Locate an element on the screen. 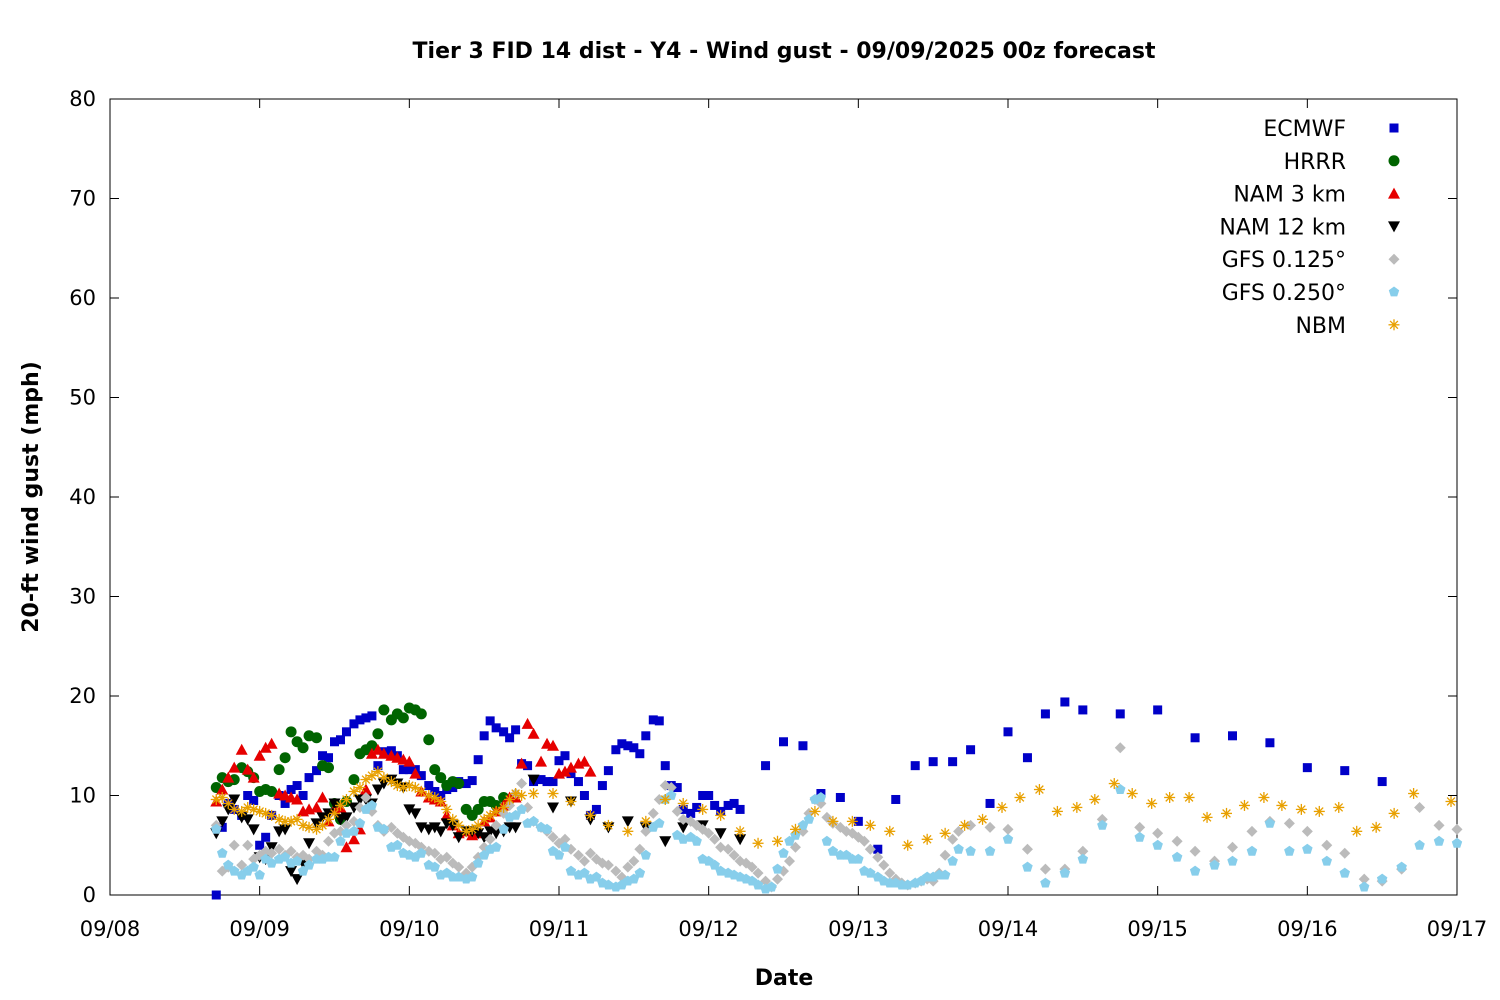 The width and height of the screenshot is (1500, 1000). series-gfs-0-250- is located at coordinates (837, 839).